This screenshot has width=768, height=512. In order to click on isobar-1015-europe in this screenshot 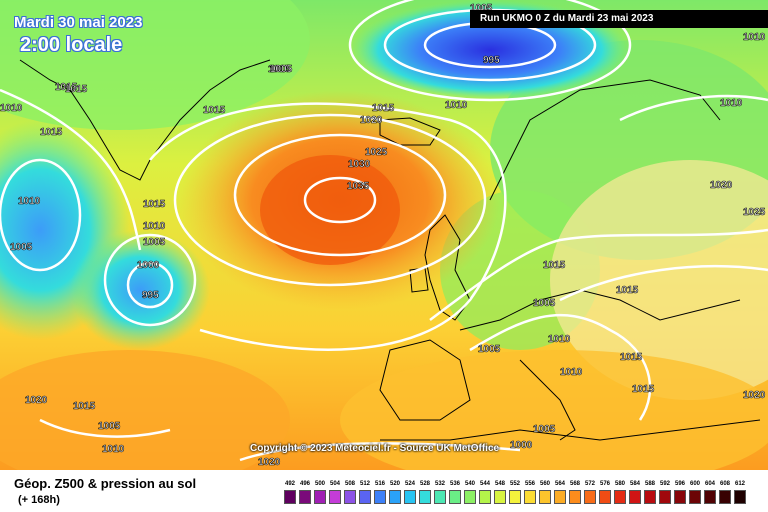, I will do `click(598, 274)`.